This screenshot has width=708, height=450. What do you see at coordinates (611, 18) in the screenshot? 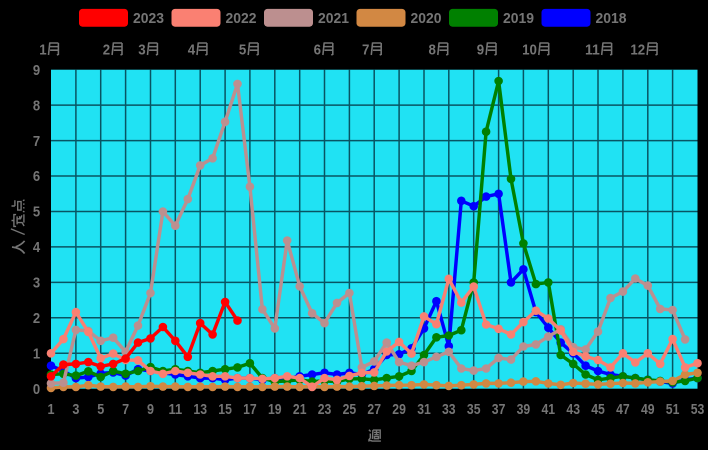
I see `svg-text: 2018` at bounding box center [611, 18].